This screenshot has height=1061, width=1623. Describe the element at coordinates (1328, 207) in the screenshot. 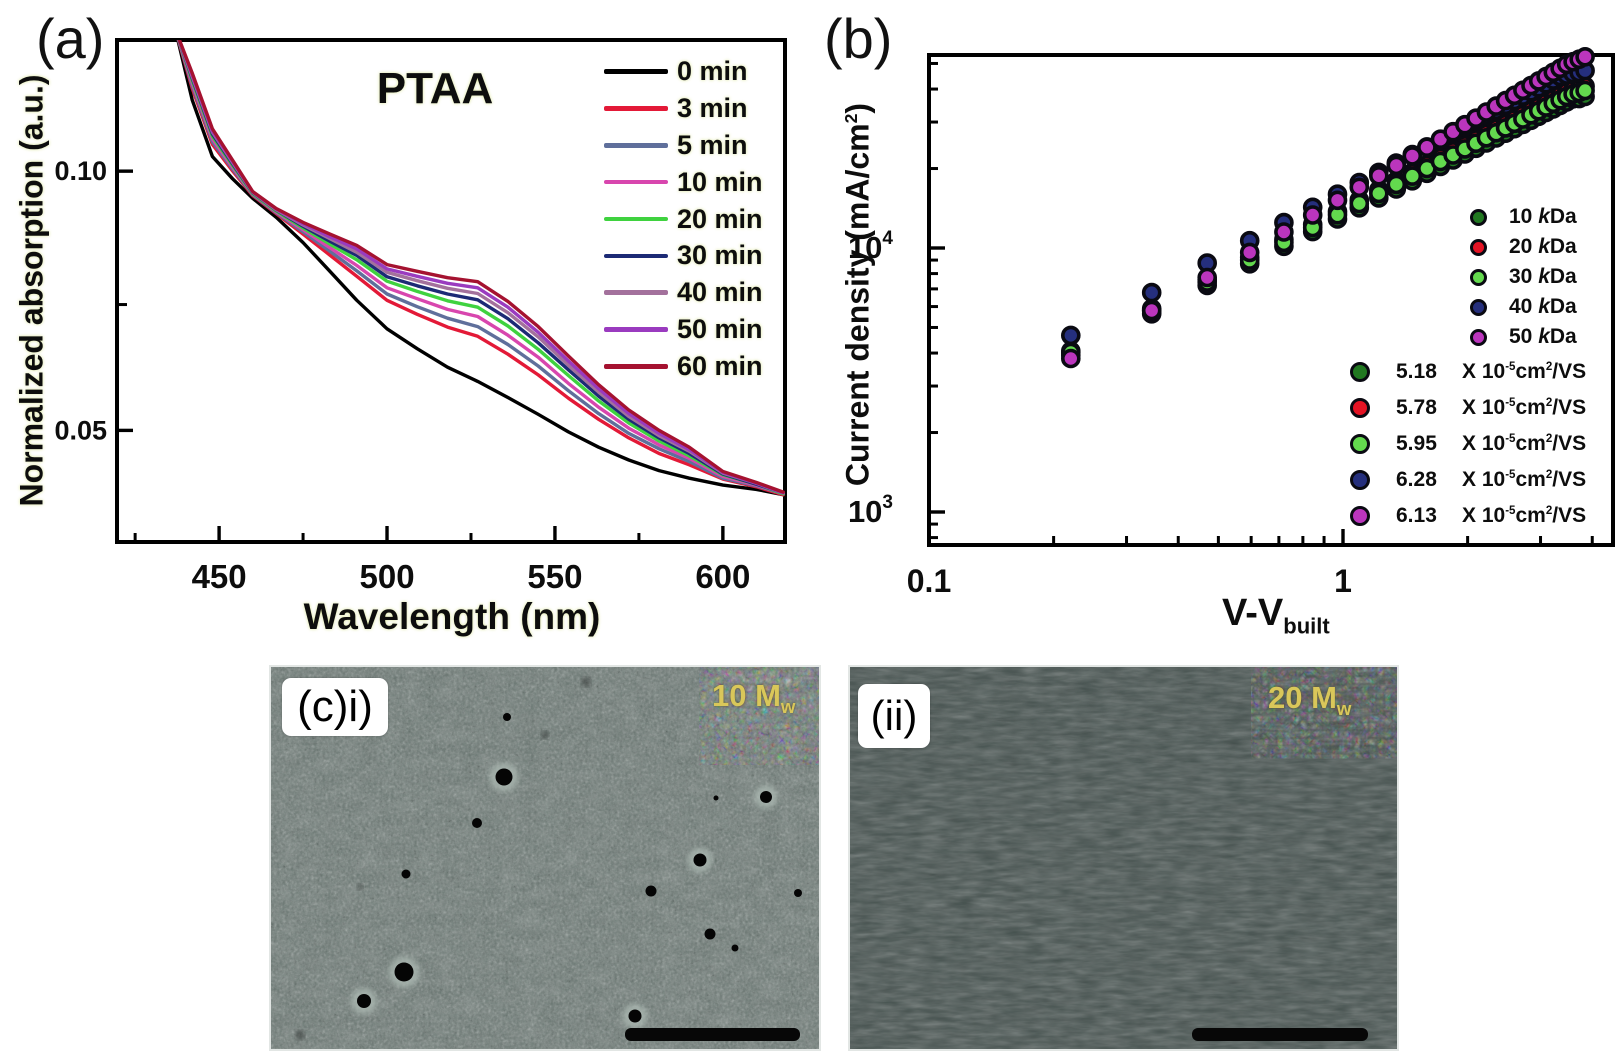

I see `scatter-series-50-kDa` at that location.